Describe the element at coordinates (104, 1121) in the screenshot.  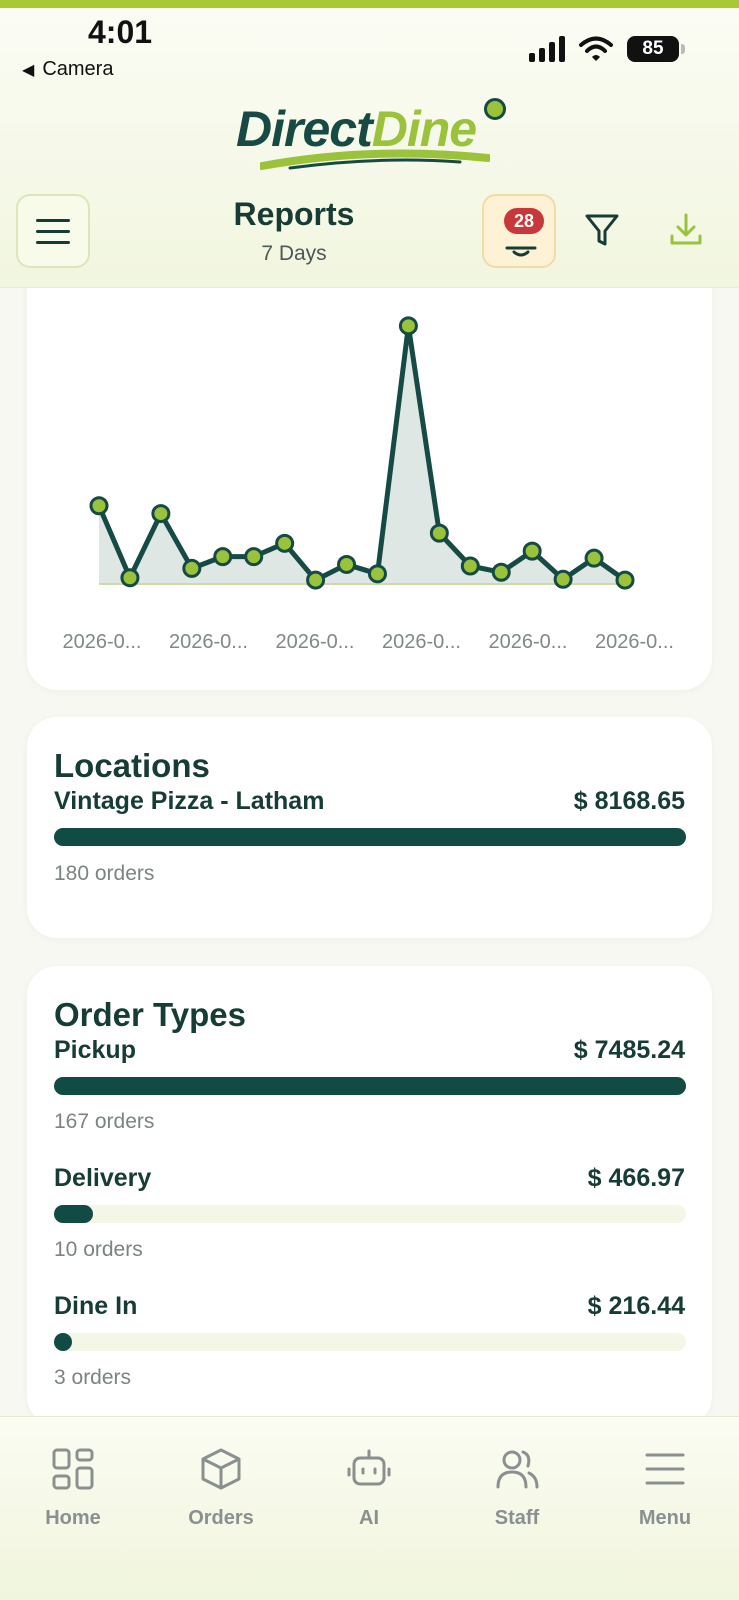
I see `order-type-pickup-orders: 167 orders` at that location.